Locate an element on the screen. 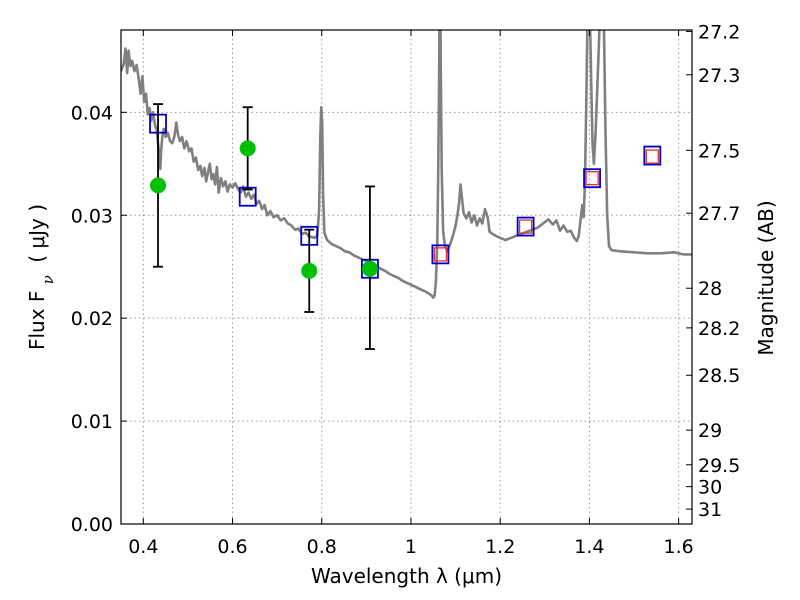 Image resolution: width=800 pixels, height=600 pixels. y2-tick-label: 28.2 is located at coordinates (719, 329).